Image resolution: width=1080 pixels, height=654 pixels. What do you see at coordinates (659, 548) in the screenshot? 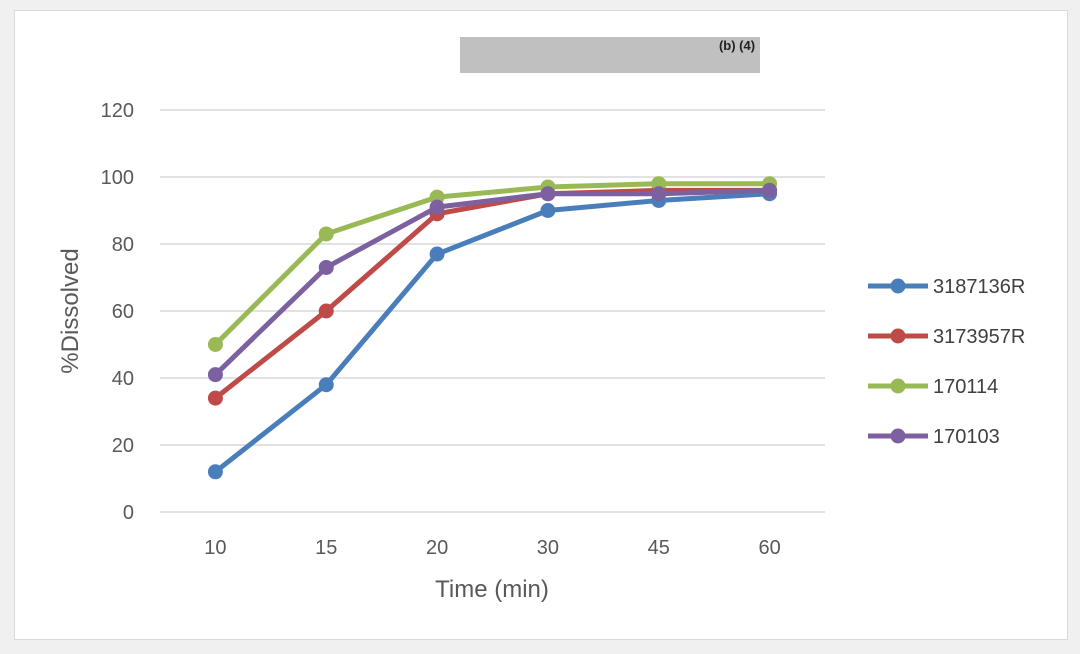
I see `x-tick-label: 45` at bounding box center [659, 548].